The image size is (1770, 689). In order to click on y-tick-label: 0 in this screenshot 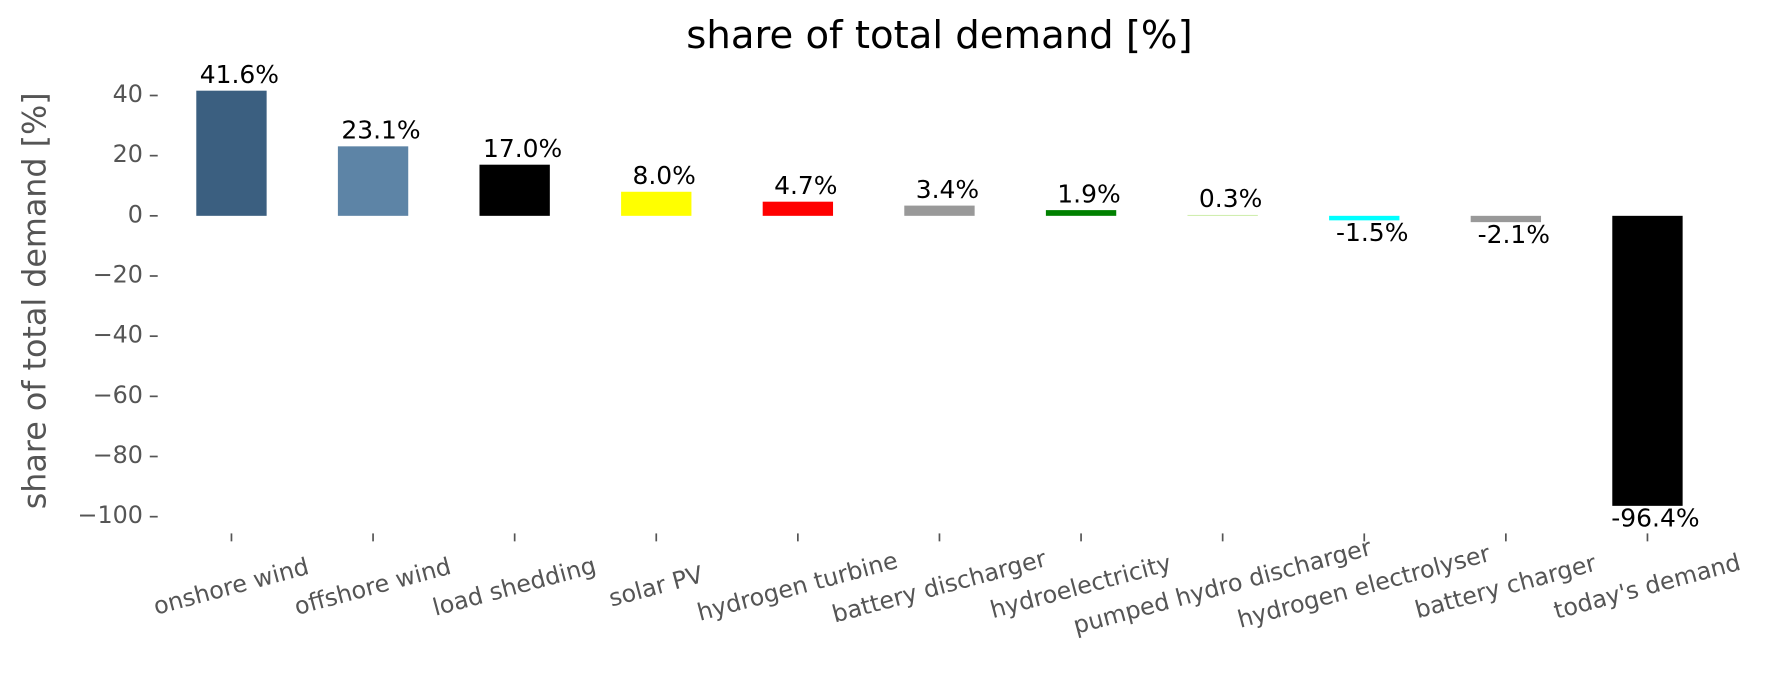, I will do `click(135, 214)`.